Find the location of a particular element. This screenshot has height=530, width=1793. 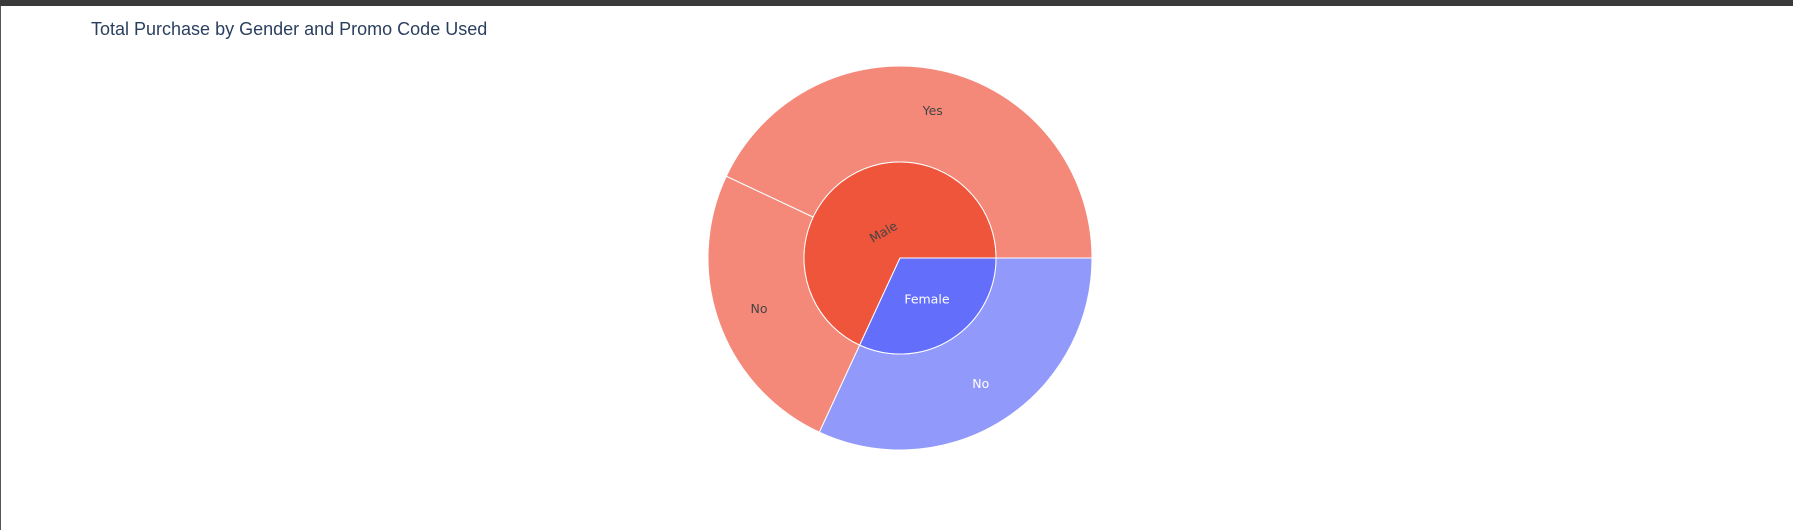

inner-label-female: Female is located at coordinates (927, 299).